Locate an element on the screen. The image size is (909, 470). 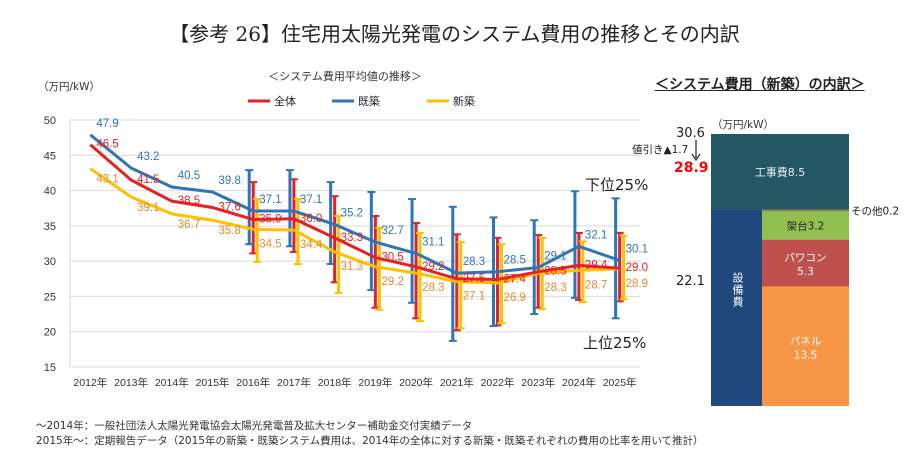
legend-label: 既築 is located at coordinates (369, 101).